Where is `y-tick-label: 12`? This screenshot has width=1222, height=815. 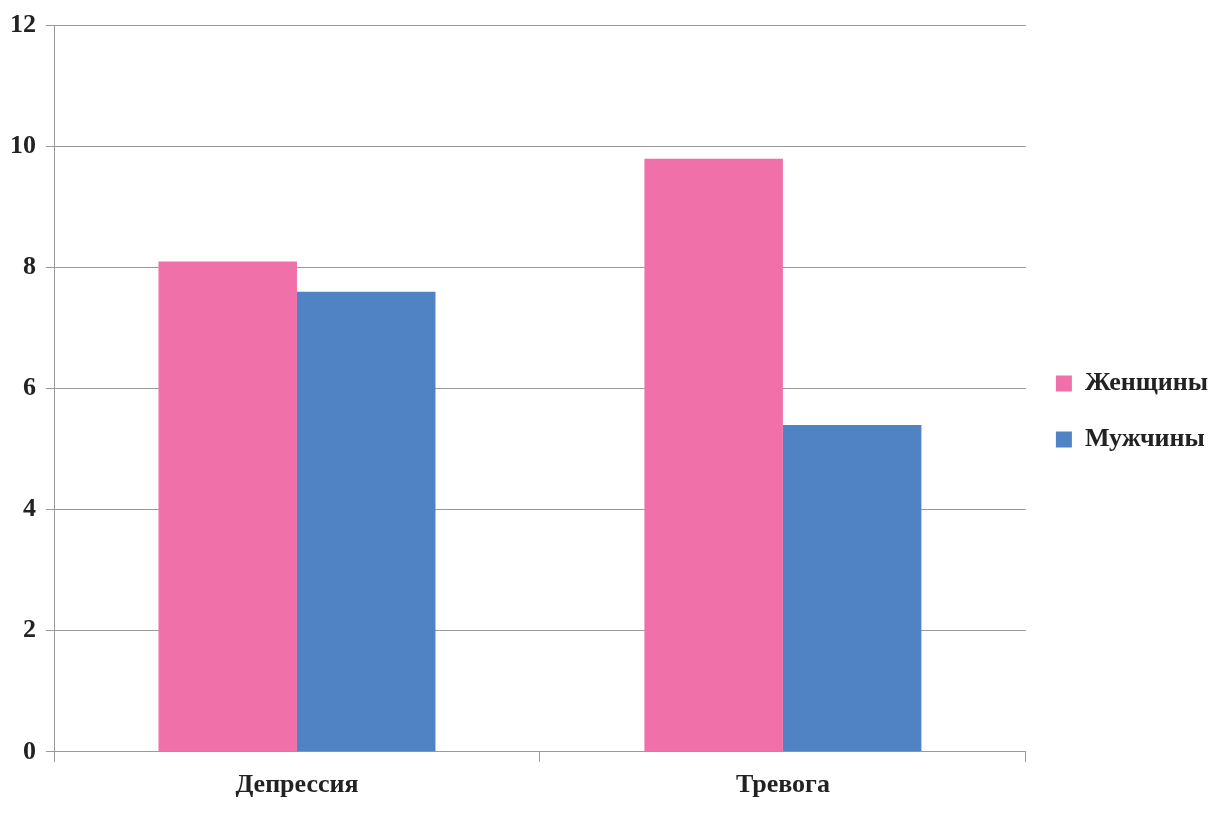
y-tick-label: 12 is located at coordinates (23, 24).